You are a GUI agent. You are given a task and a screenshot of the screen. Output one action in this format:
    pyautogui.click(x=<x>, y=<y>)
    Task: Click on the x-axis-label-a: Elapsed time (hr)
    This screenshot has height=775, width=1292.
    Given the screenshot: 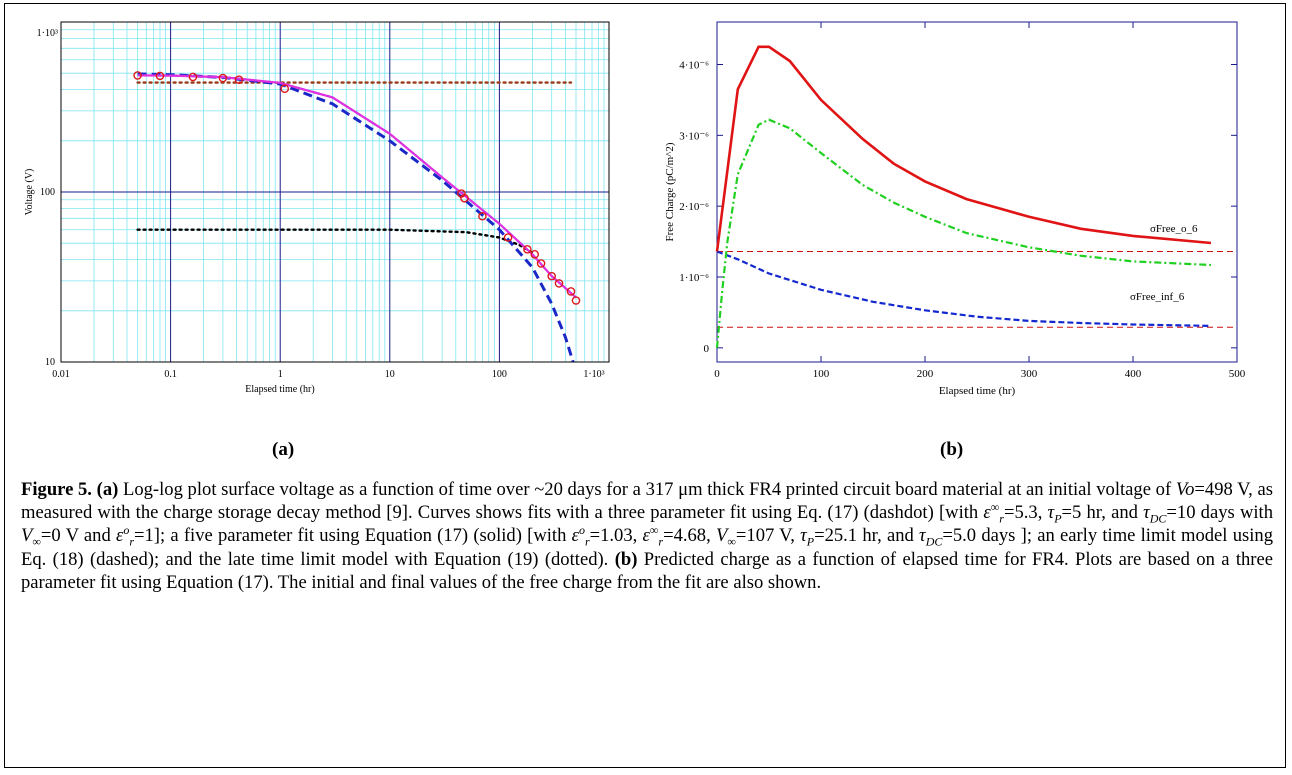 What is the action you would take?
    pyautogui.click(x=279, y=389)
    